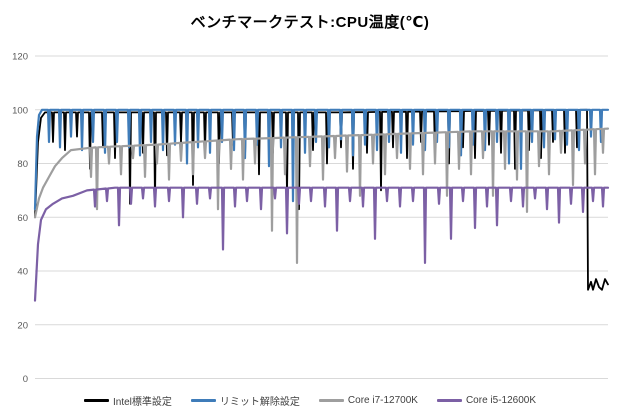 The height and width of the screenshot is (420, 620). I want to click on legend-label: リミット解除設定, so click(259, 402).